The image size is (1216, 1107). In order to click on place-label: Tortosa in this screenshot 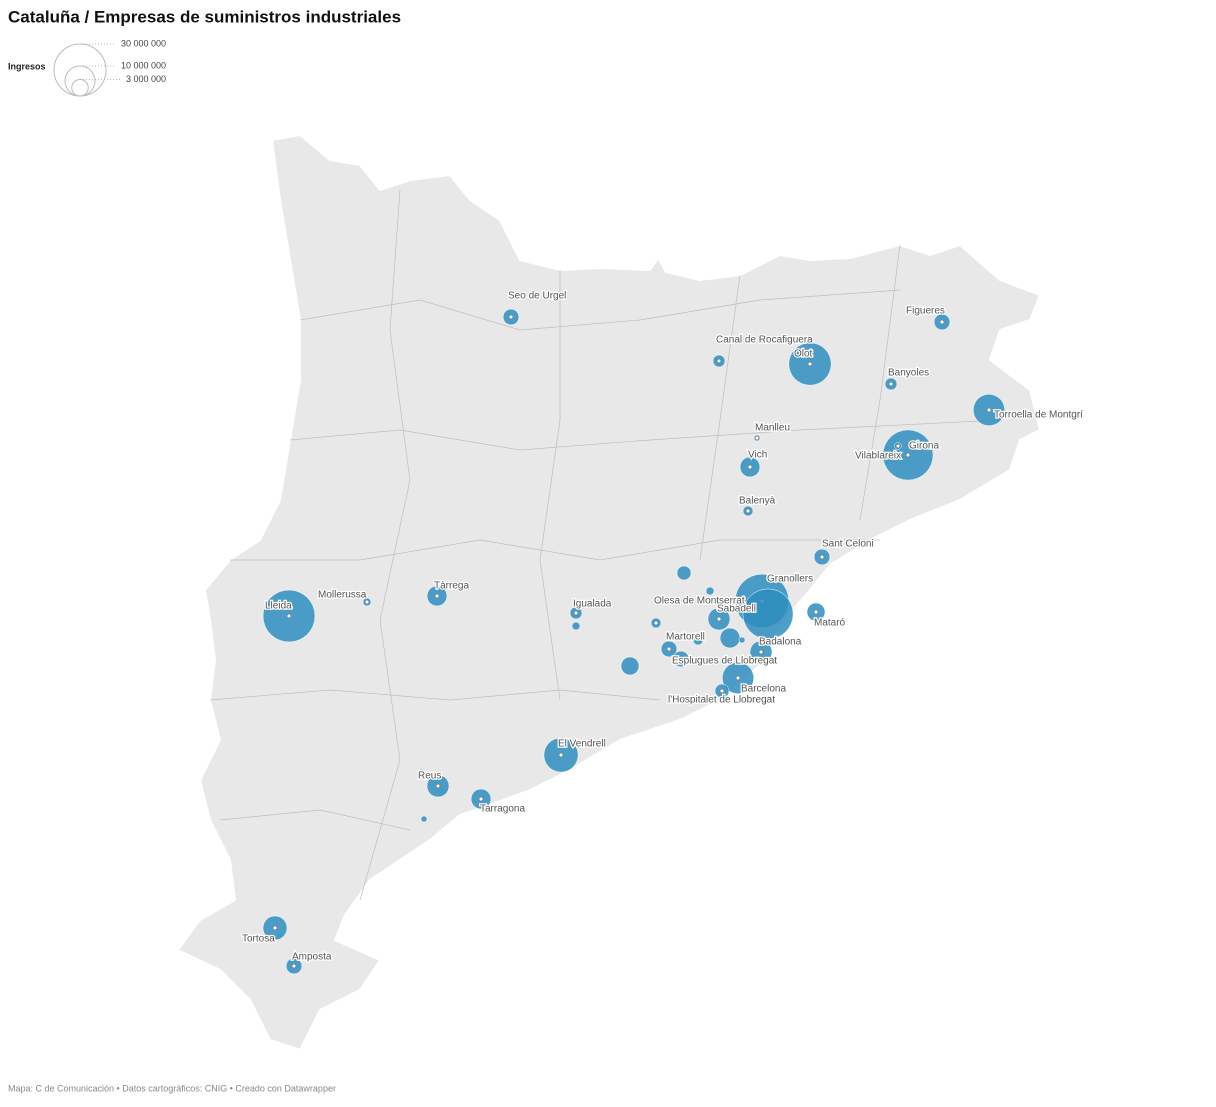, I will do `click(258, 939)`.